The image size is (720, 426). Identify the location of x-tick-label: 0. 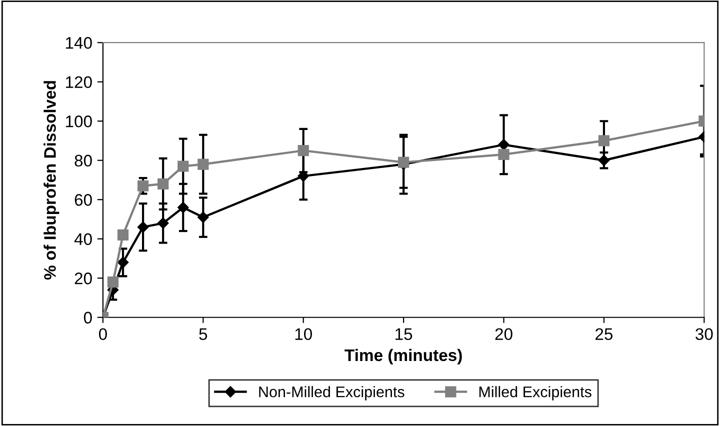
(102, 334).